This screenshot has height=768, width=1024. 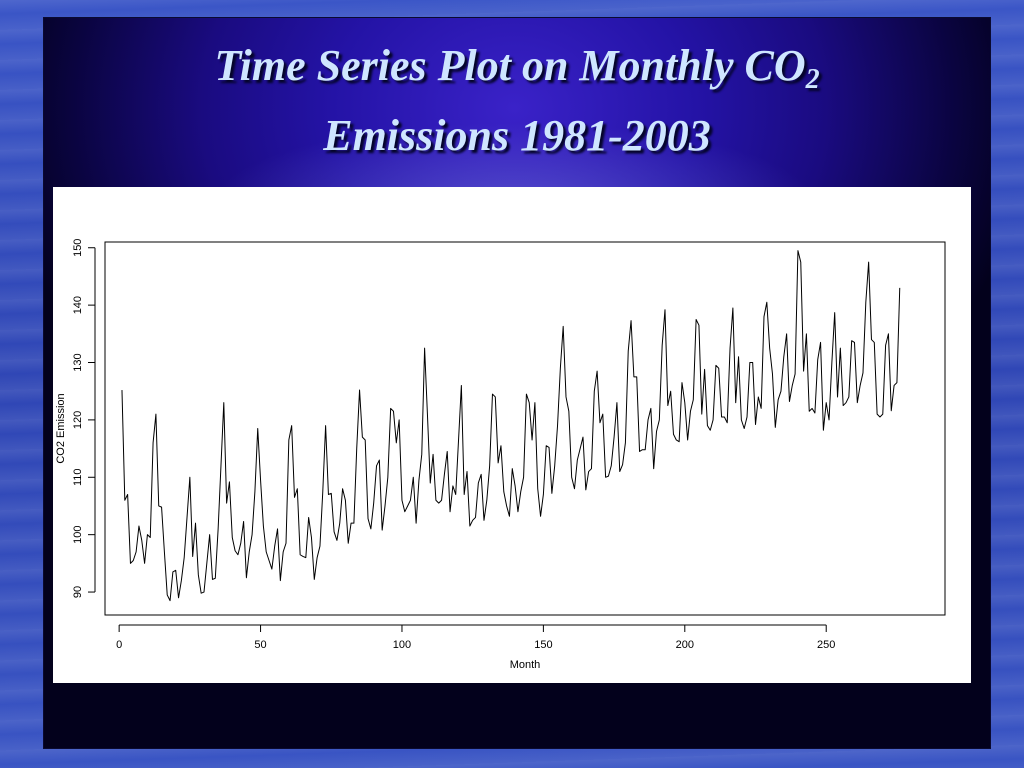 What do you see at coordinates (78, 362) in the screenshot?
I see `y-tick-label: 130` at bounding box center [78, 362].